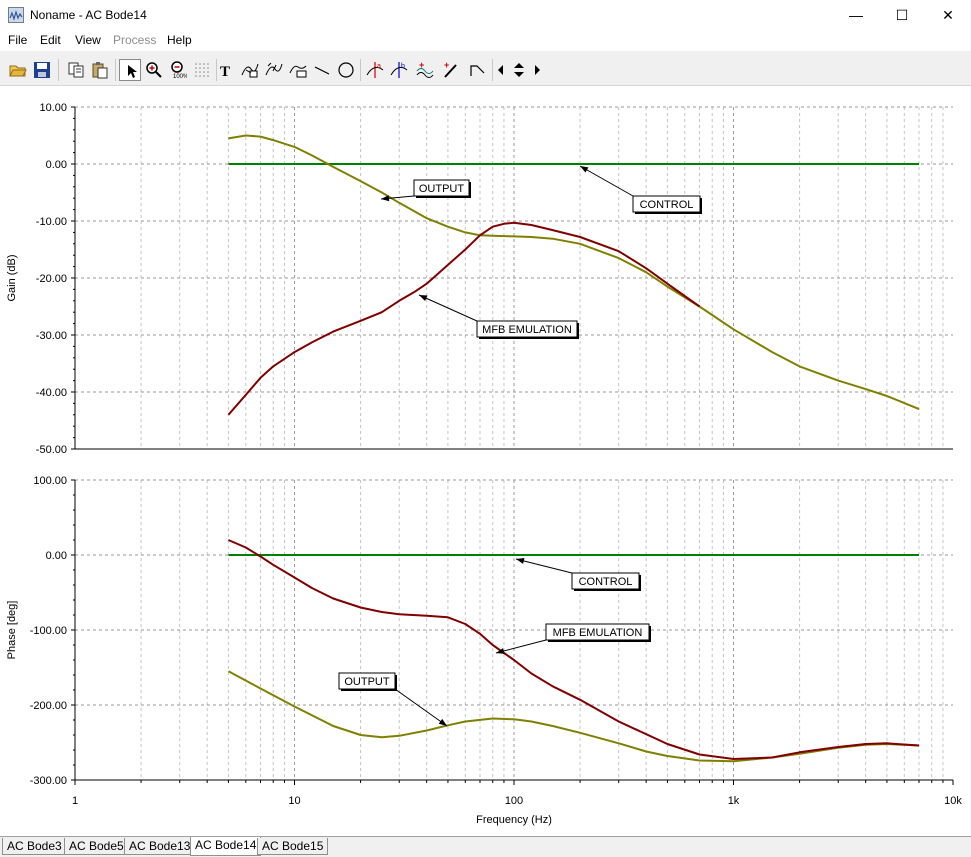 This screenshot has width=971, height=857. Describe the element at coordinates (451, 70) in the screenshot. I see `probe-button: +` at that location.